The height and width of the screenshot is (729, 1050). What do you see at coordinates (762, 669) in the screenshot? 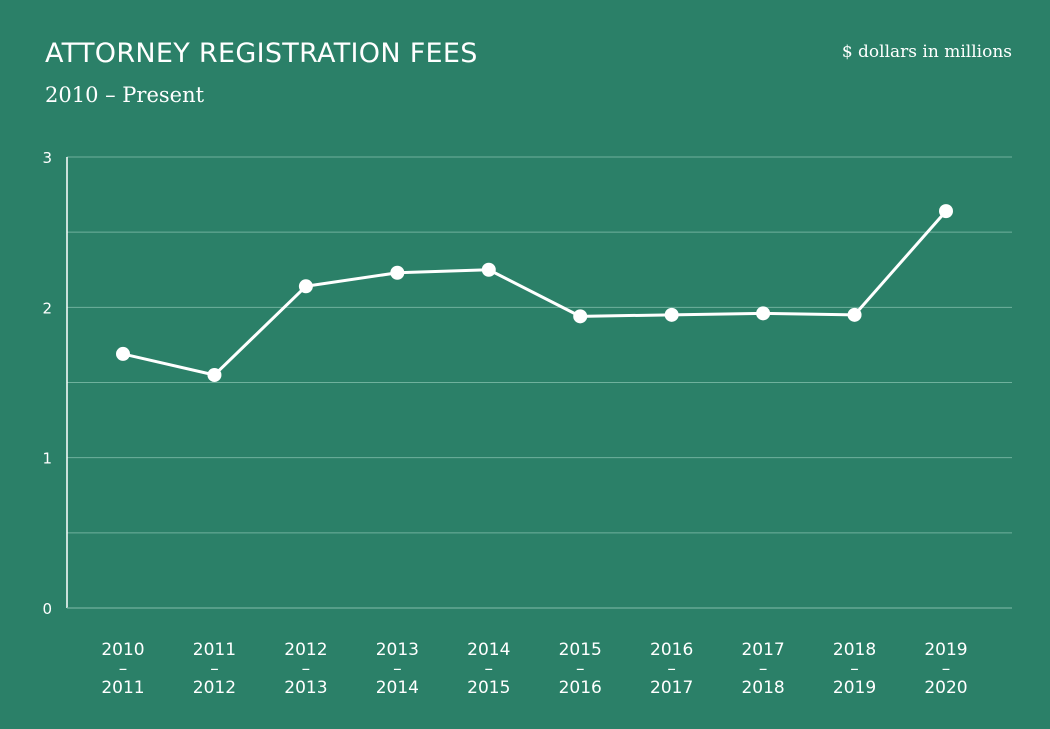
I see `x-tick-label: 2017–2018` at bounding box center [762, 669].